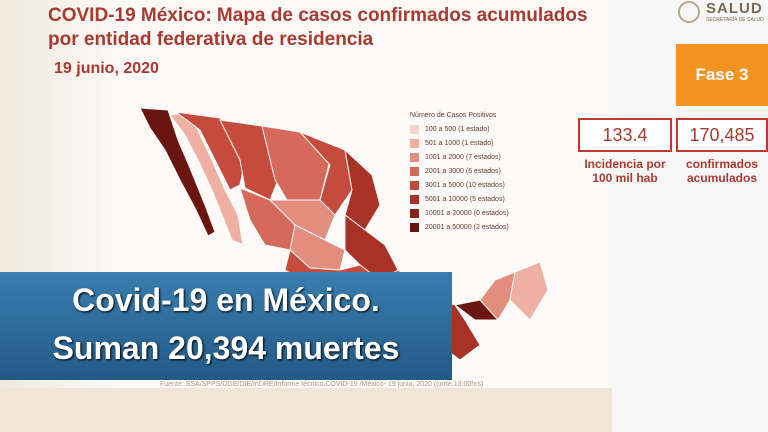 The height and width of the screenshot is (432, 768). What do you see at coordinates (467, 227) in the screenshot?
I see `legend-label: 20001 a 50000 (2 estados)` at bounding box center [467, 227].